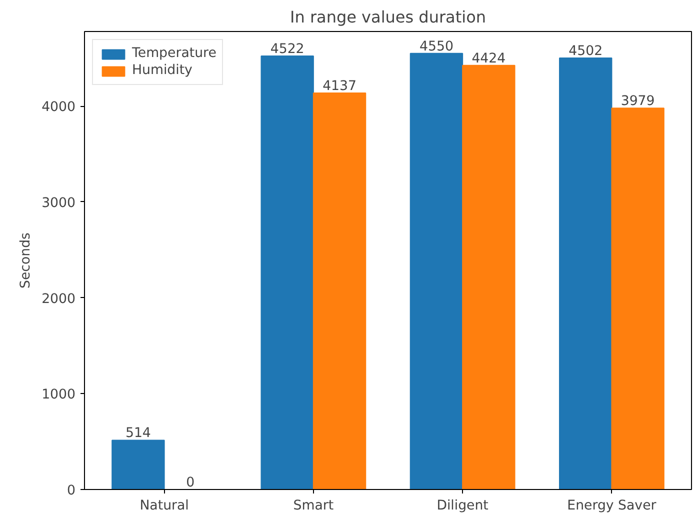  What do you see at coordinates (313, 506) in the screenshot?
I see `x-tick-label: Smart` at bounding box center [313, 506].